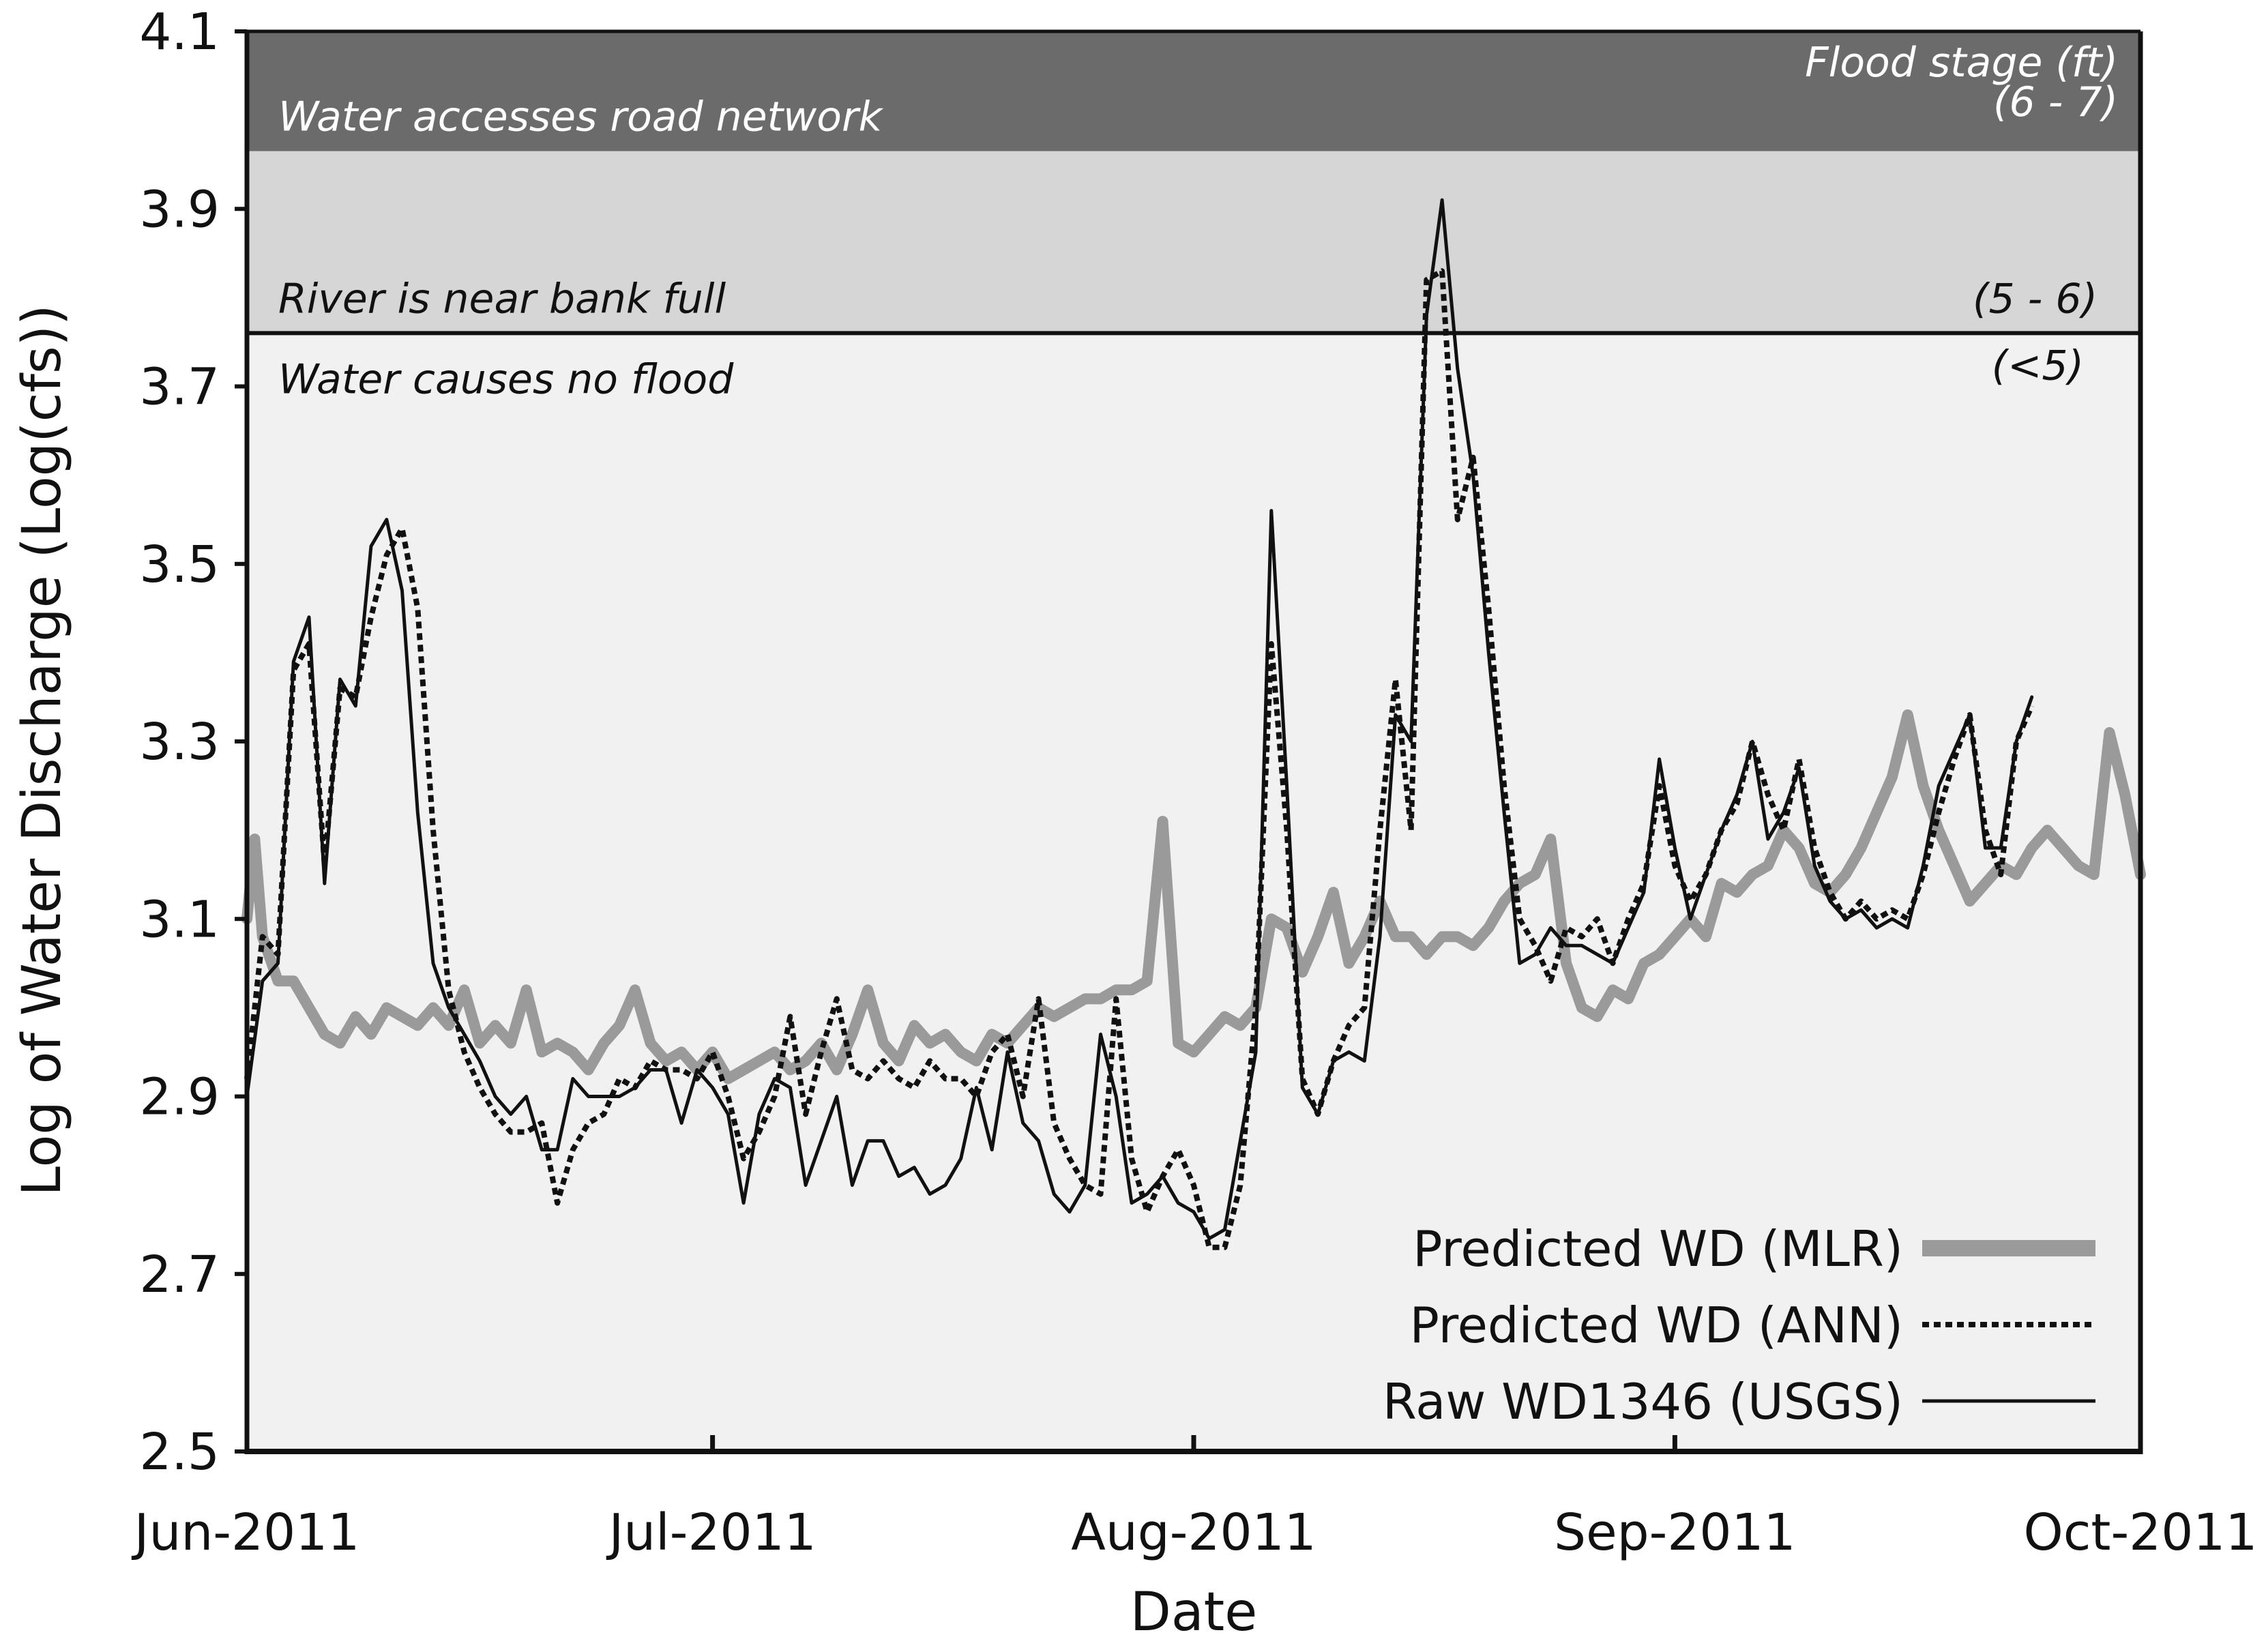 The width and height of the screenshot is (2266, 1652). I want to click on band-stage-0: (6 - 7), so click(2055, 102).